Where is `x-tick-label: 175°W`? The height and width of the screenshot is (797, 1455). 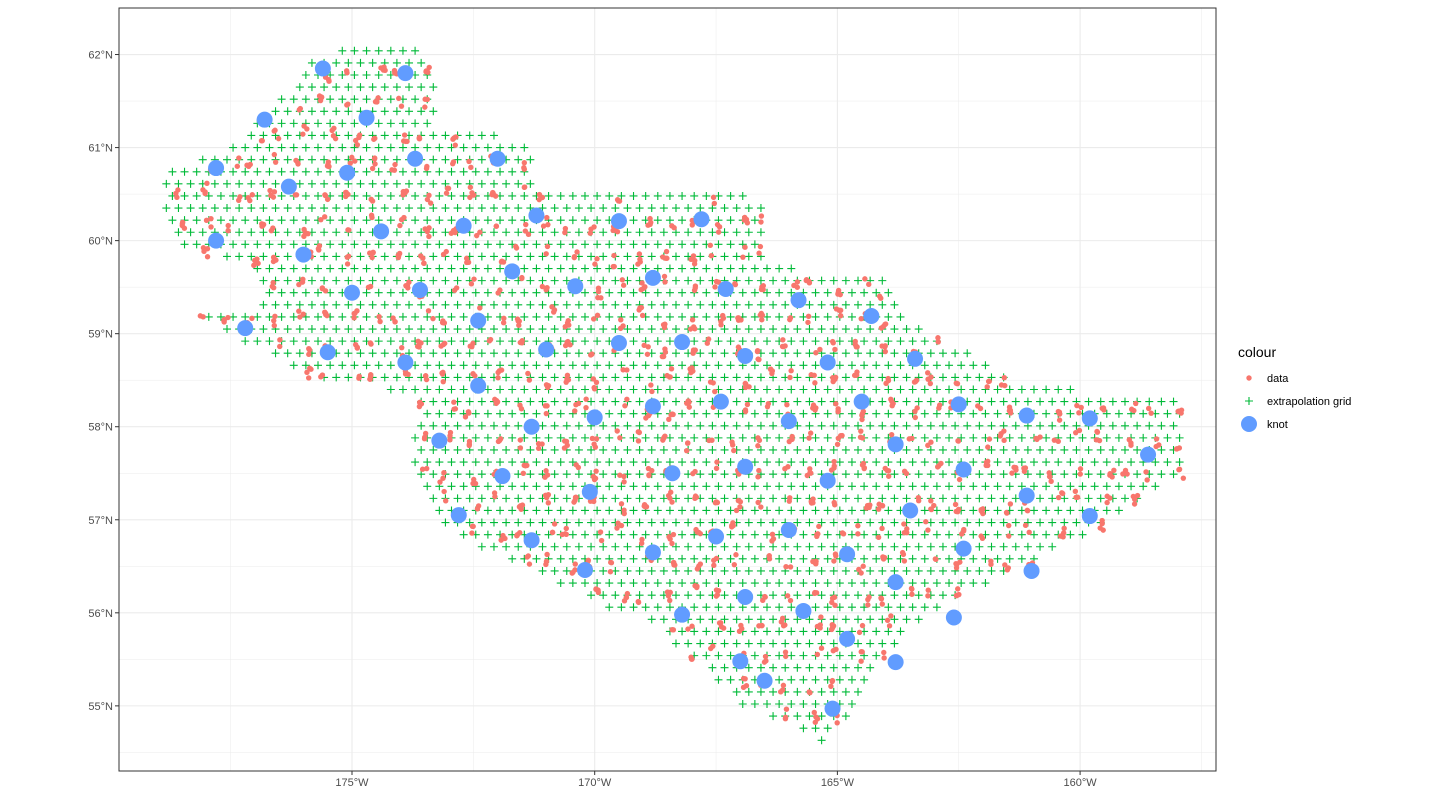 x-tick-label: 175°W is located at coordinates (352, 783).